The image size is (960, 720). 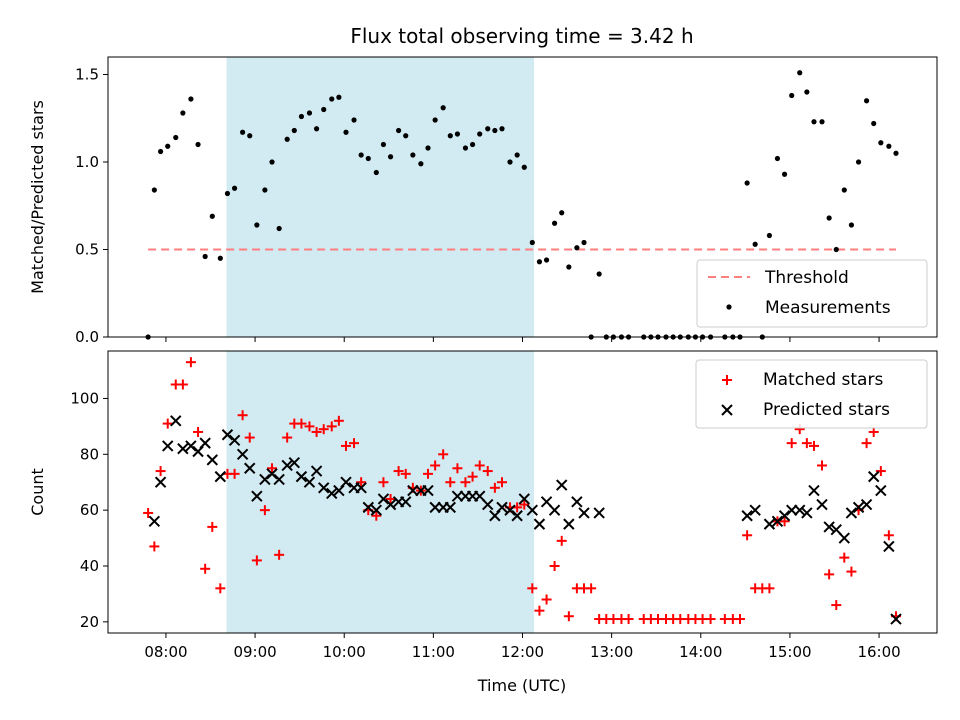 I want to click on x-tick-label: 15:00, so click(x=789, y=652).